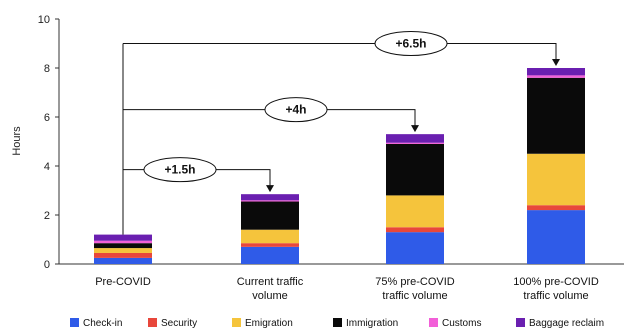 The height and width of the screenshot is (329, 630). I want to click on y-tick-label: 4, so click(47, 167).